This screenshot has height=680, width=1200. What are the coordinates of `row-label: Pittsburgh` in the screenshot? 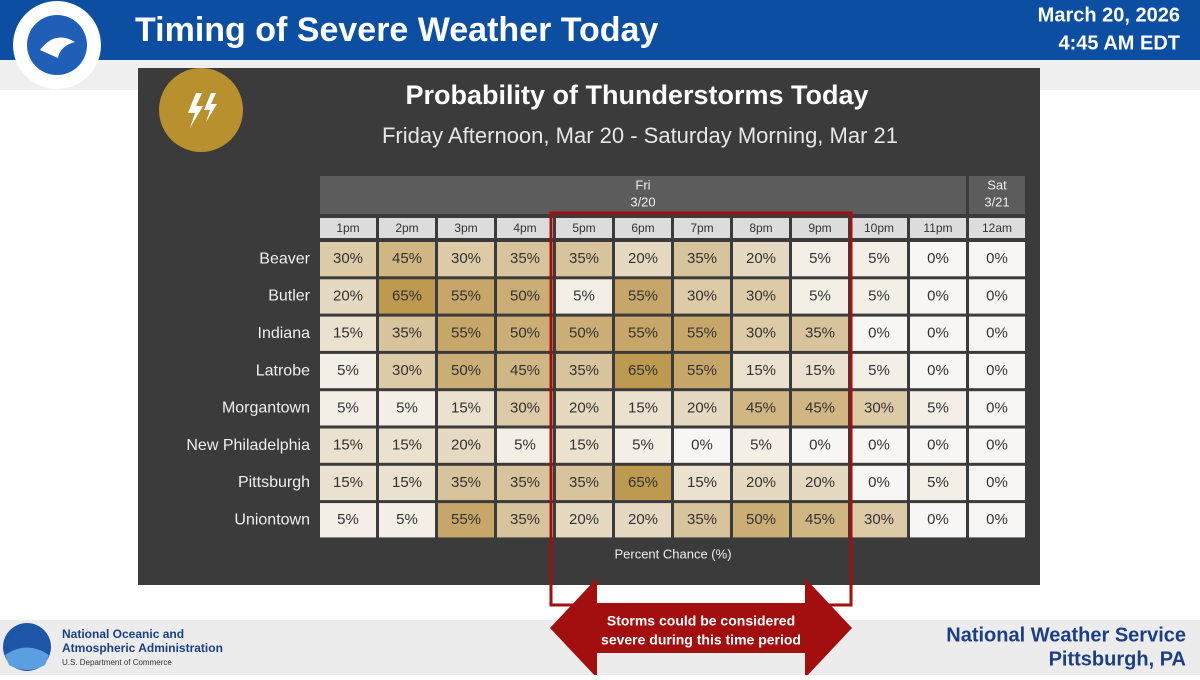 It's located at (274, 482).